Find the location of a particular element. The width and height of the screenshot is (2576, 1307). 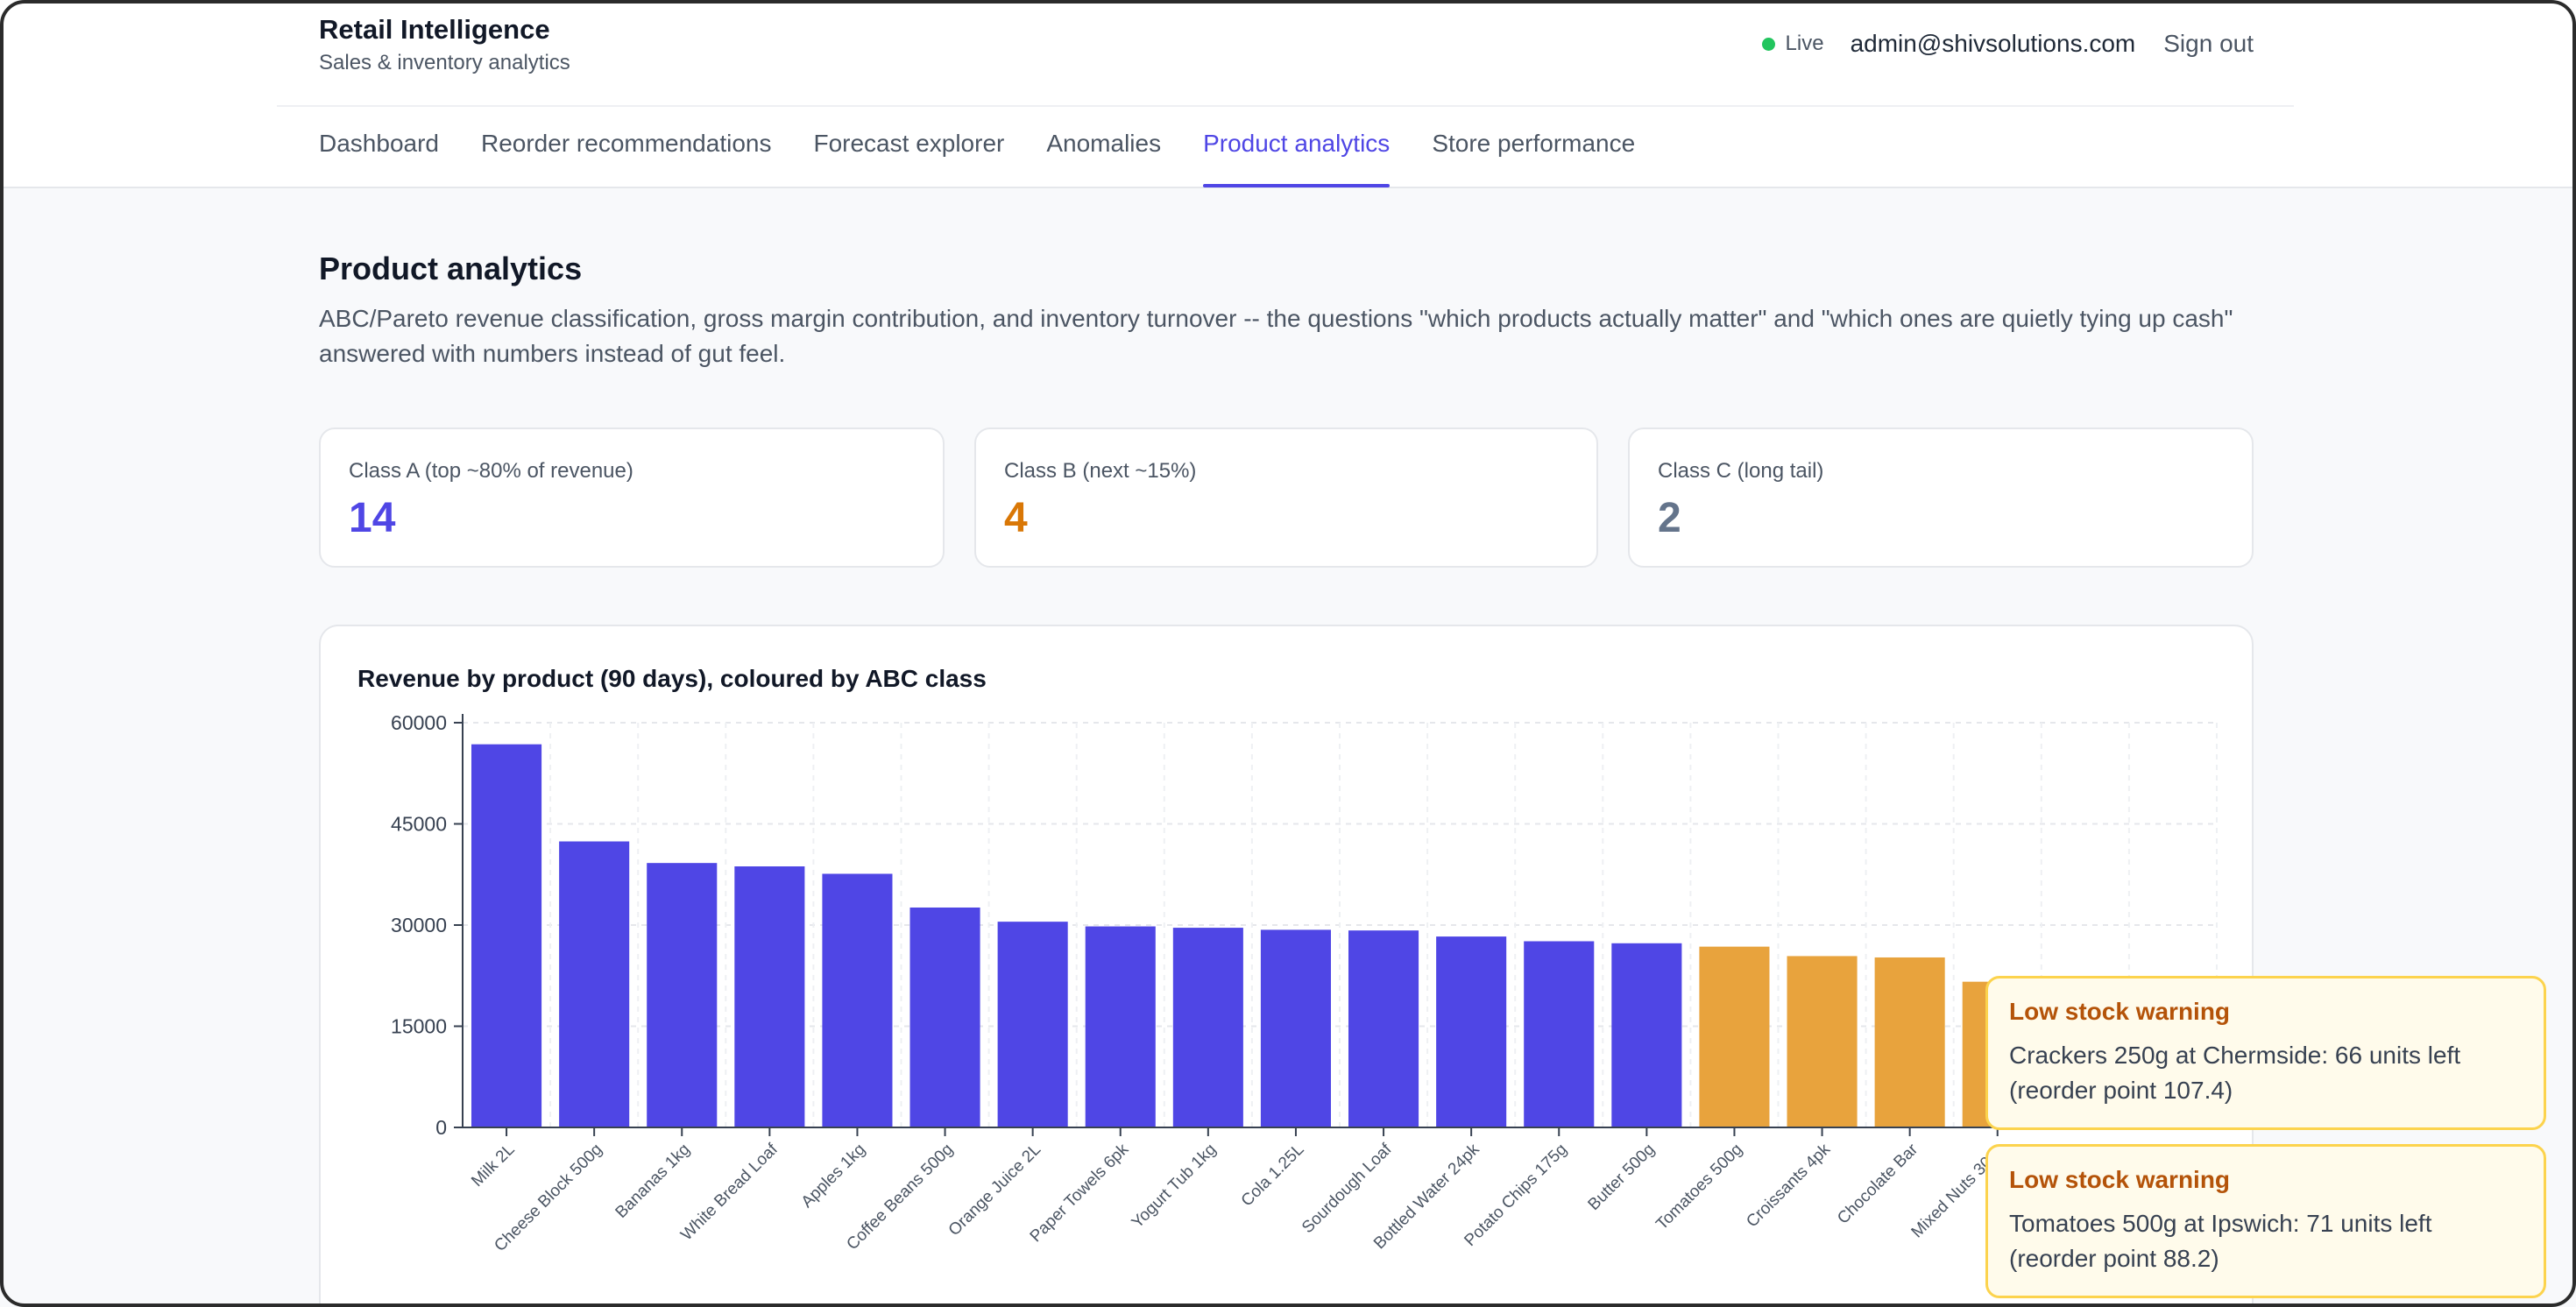

header-divider is located at coordinates (1285, 106).